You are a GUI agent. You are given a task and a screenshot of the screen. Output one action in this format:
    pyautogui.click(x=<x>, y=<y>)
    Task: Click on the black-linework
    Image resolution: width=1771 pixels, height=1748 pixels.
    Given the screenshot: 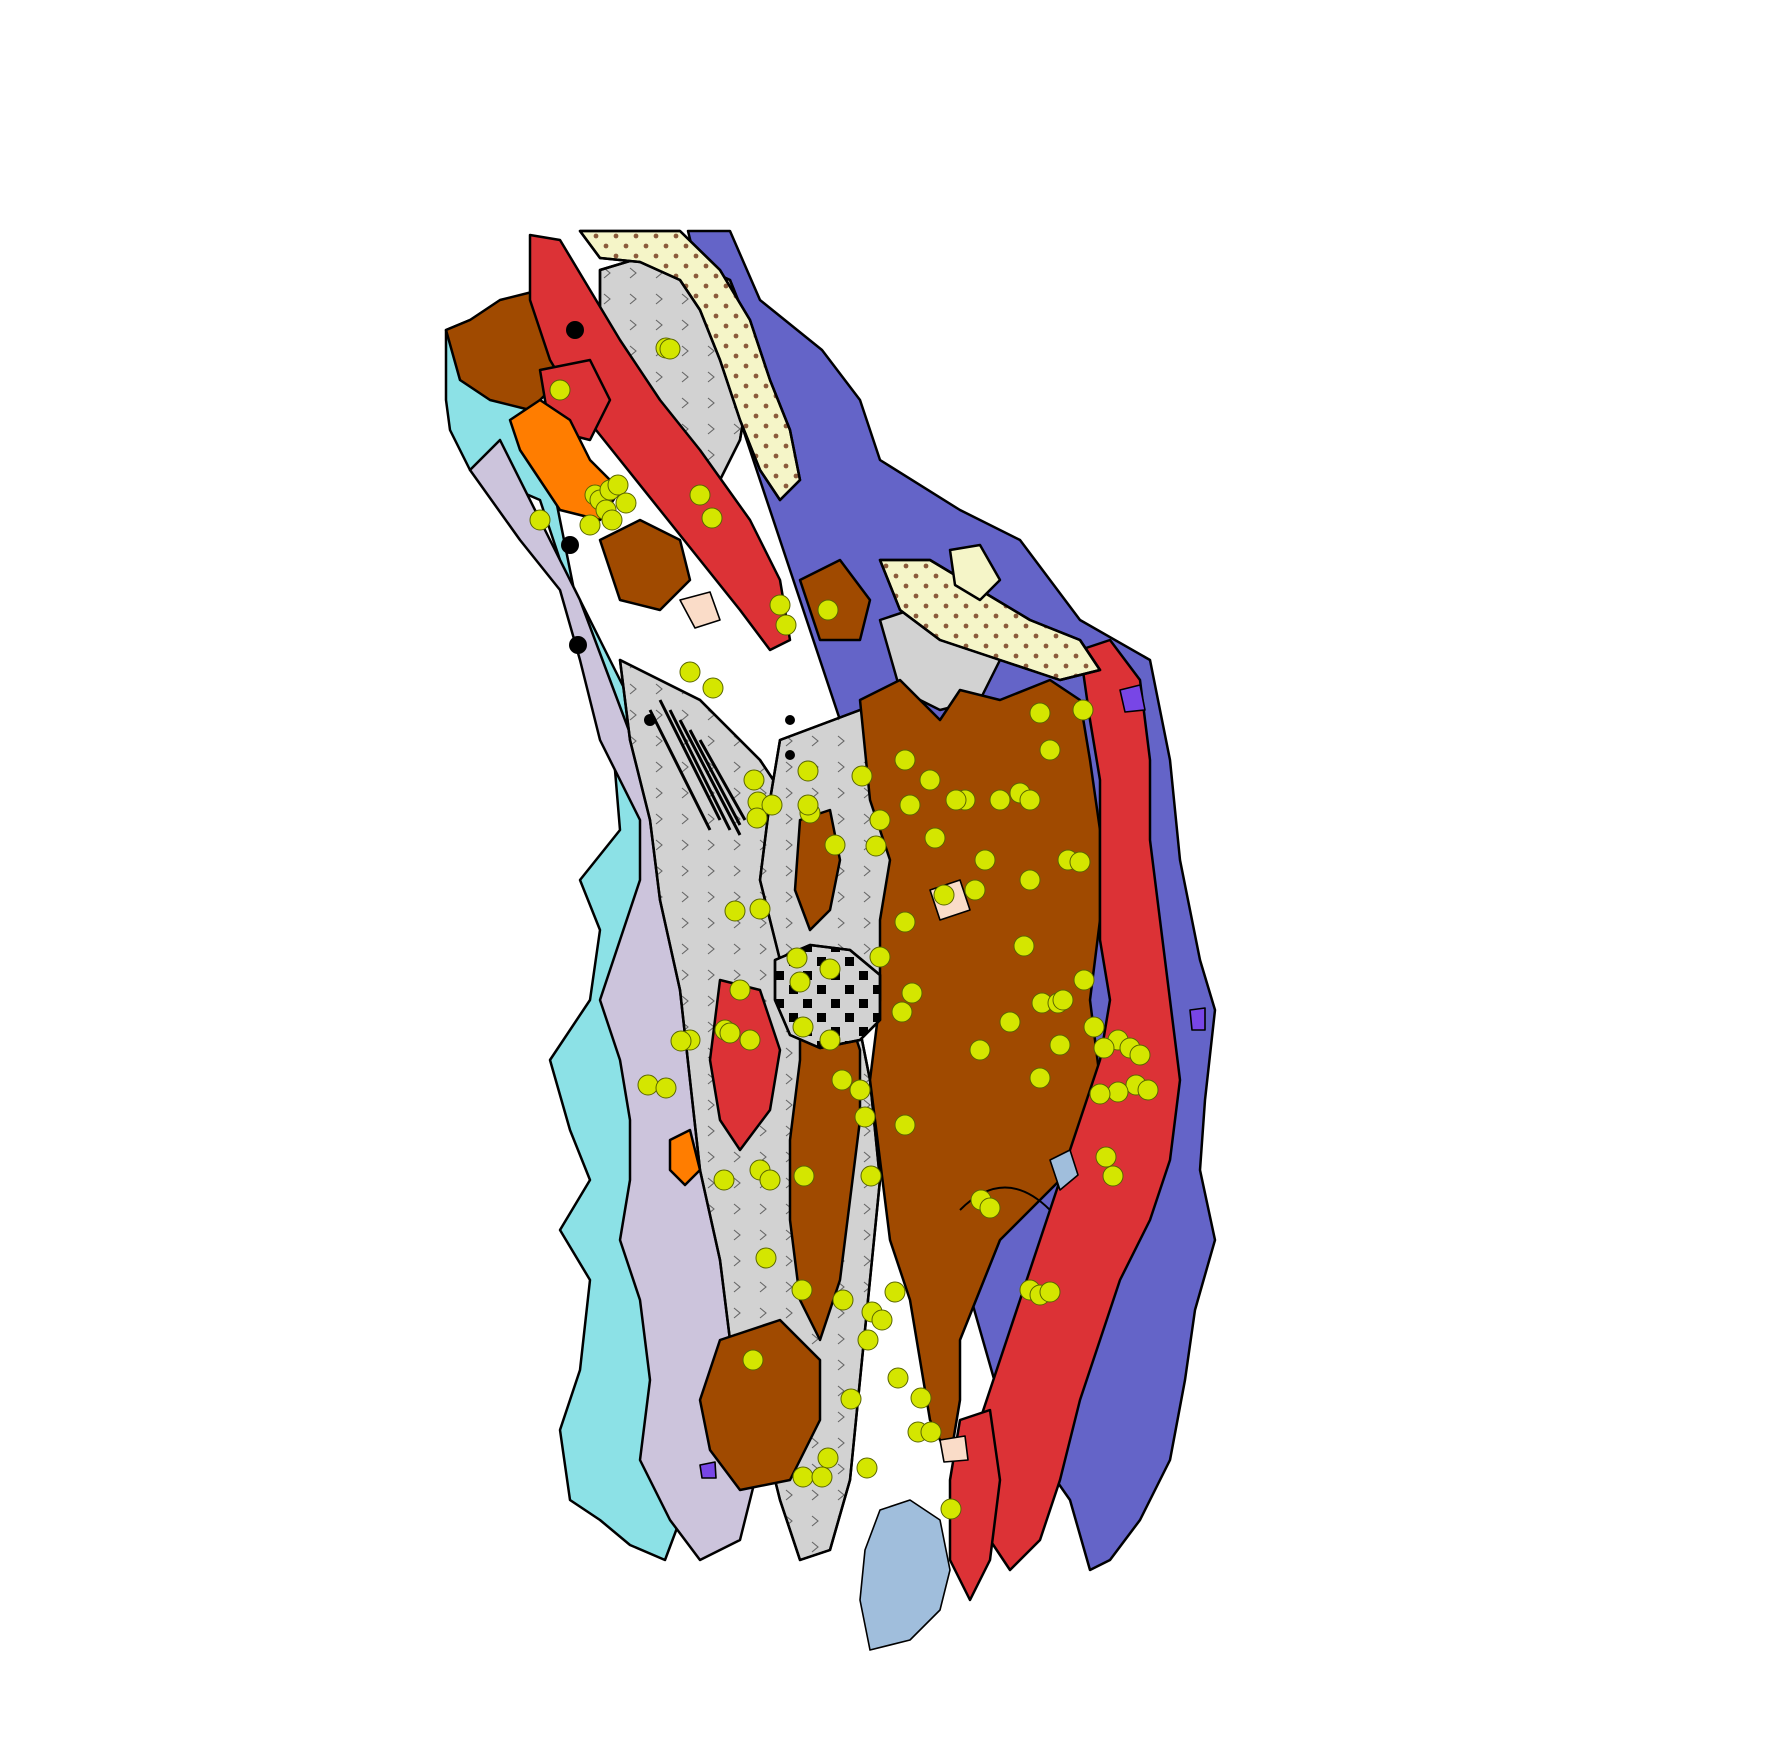 What is the action you would take?
    pyautogui.click(x=806, y=766)
    